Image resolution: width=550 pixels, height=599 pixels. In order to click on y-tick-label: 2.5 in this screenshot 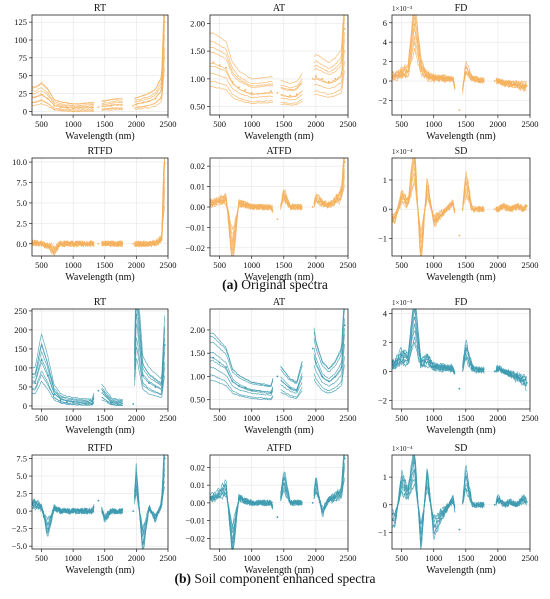, I will do `click(21, 223)`.